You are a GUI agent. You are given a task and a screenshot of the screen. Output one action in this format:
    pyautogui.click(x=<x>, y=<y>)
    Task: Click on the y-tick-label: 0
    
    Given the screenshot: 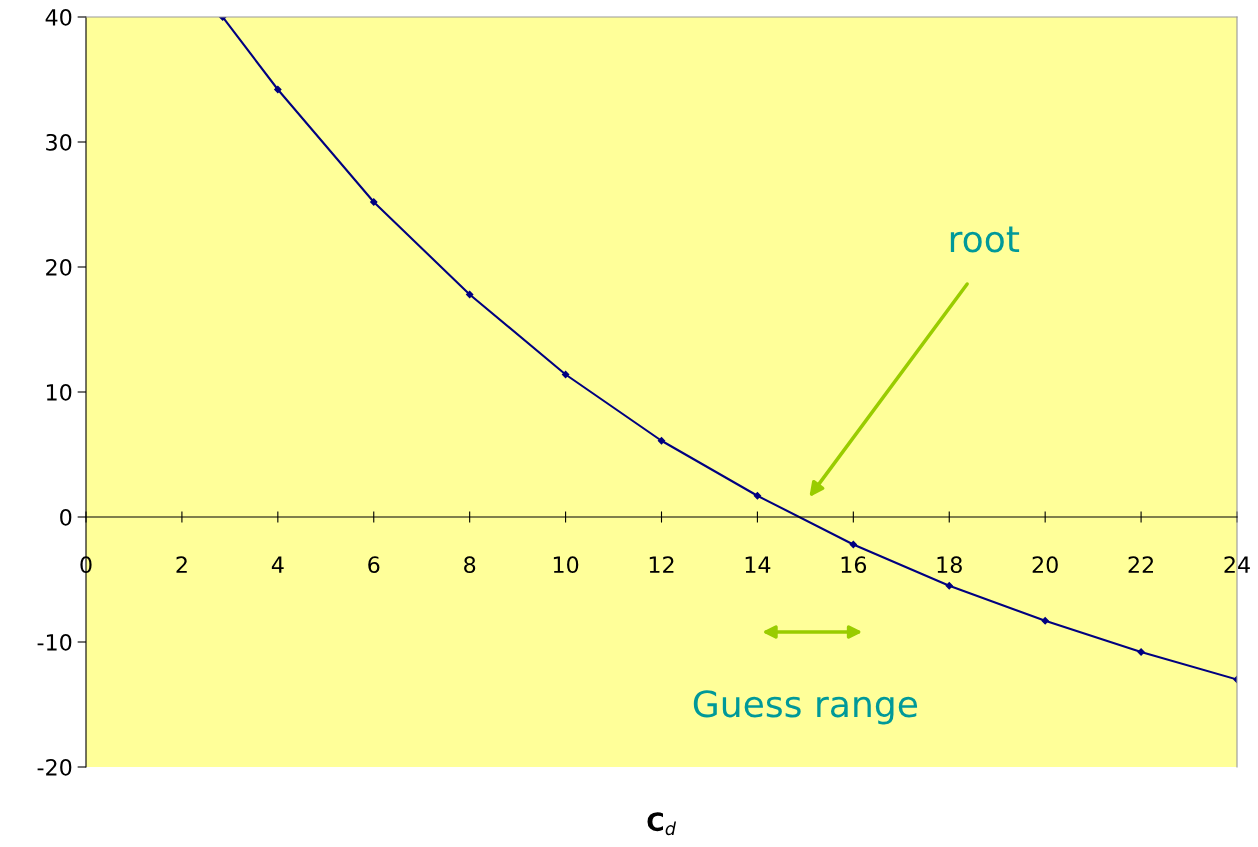 What is the action you would take?
    pyautogui.click(x=66, y=517)
    